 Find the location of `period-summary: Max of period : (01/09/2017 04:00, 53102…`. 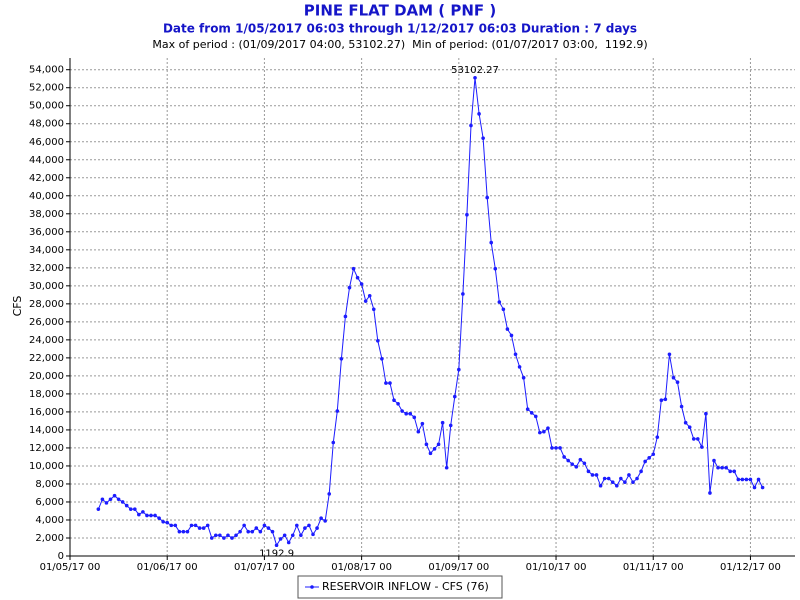

period-summary: Max of period : (01/09/2017 04:00, 53102… is located at coordinates (399, 44).